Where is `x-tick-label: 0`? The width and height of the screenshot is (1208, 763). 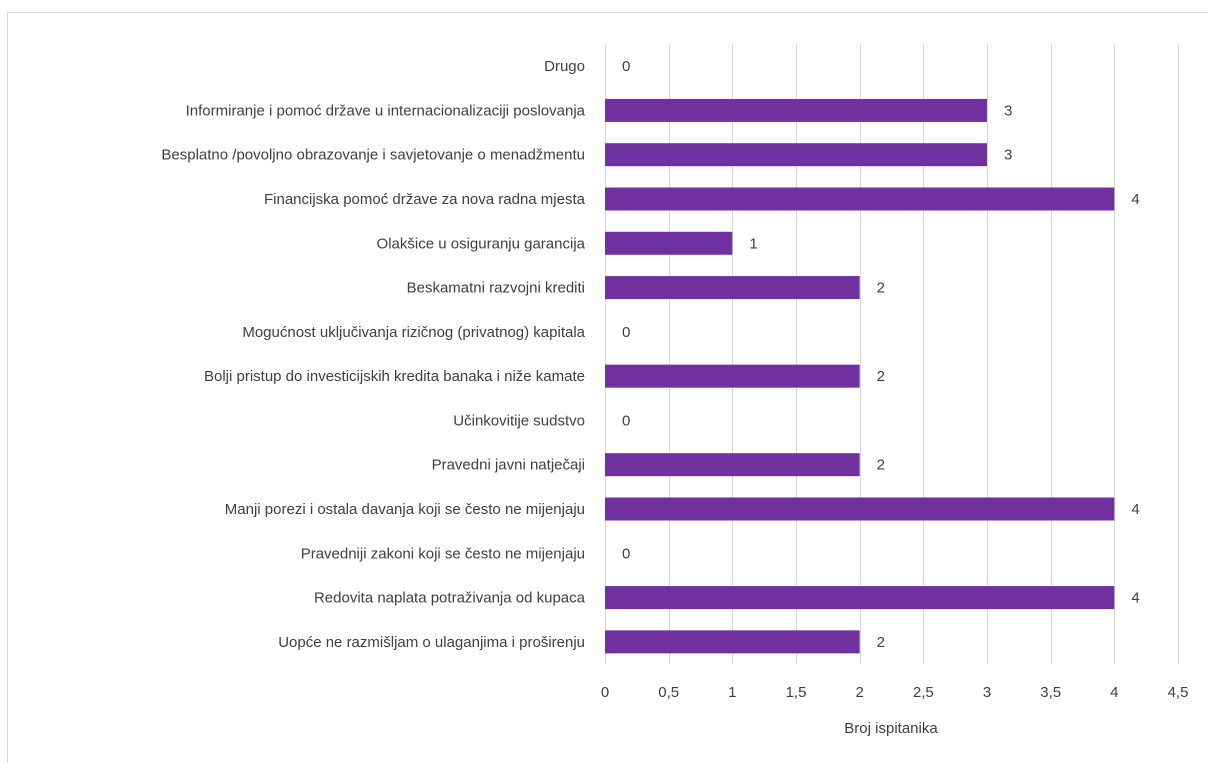 x-tick-label: 0 is located at coordinates (605, 692).